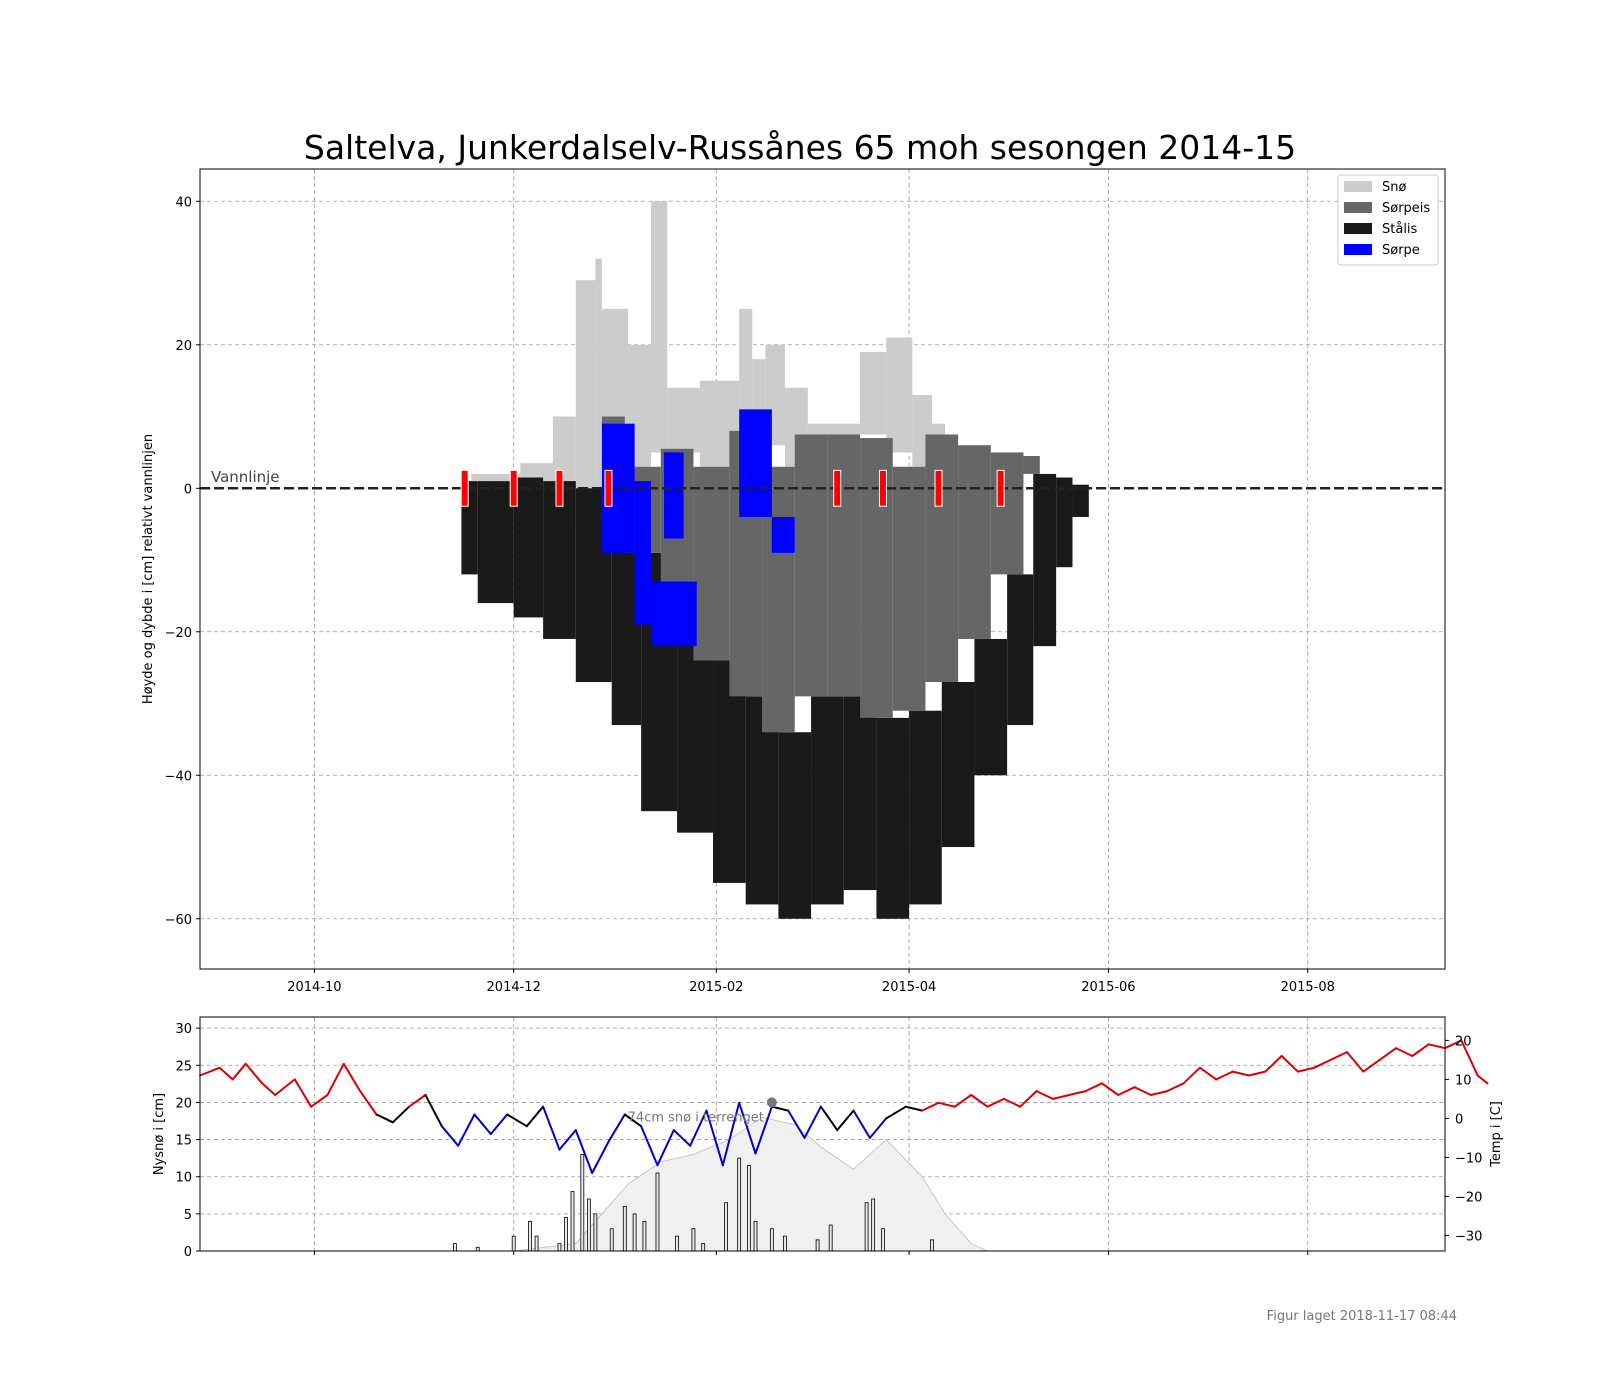  What do you see at coordinates (178, 920) in the screenshot?
I see `ice-y-tick-label: −60` at bounding box center [178, 920].